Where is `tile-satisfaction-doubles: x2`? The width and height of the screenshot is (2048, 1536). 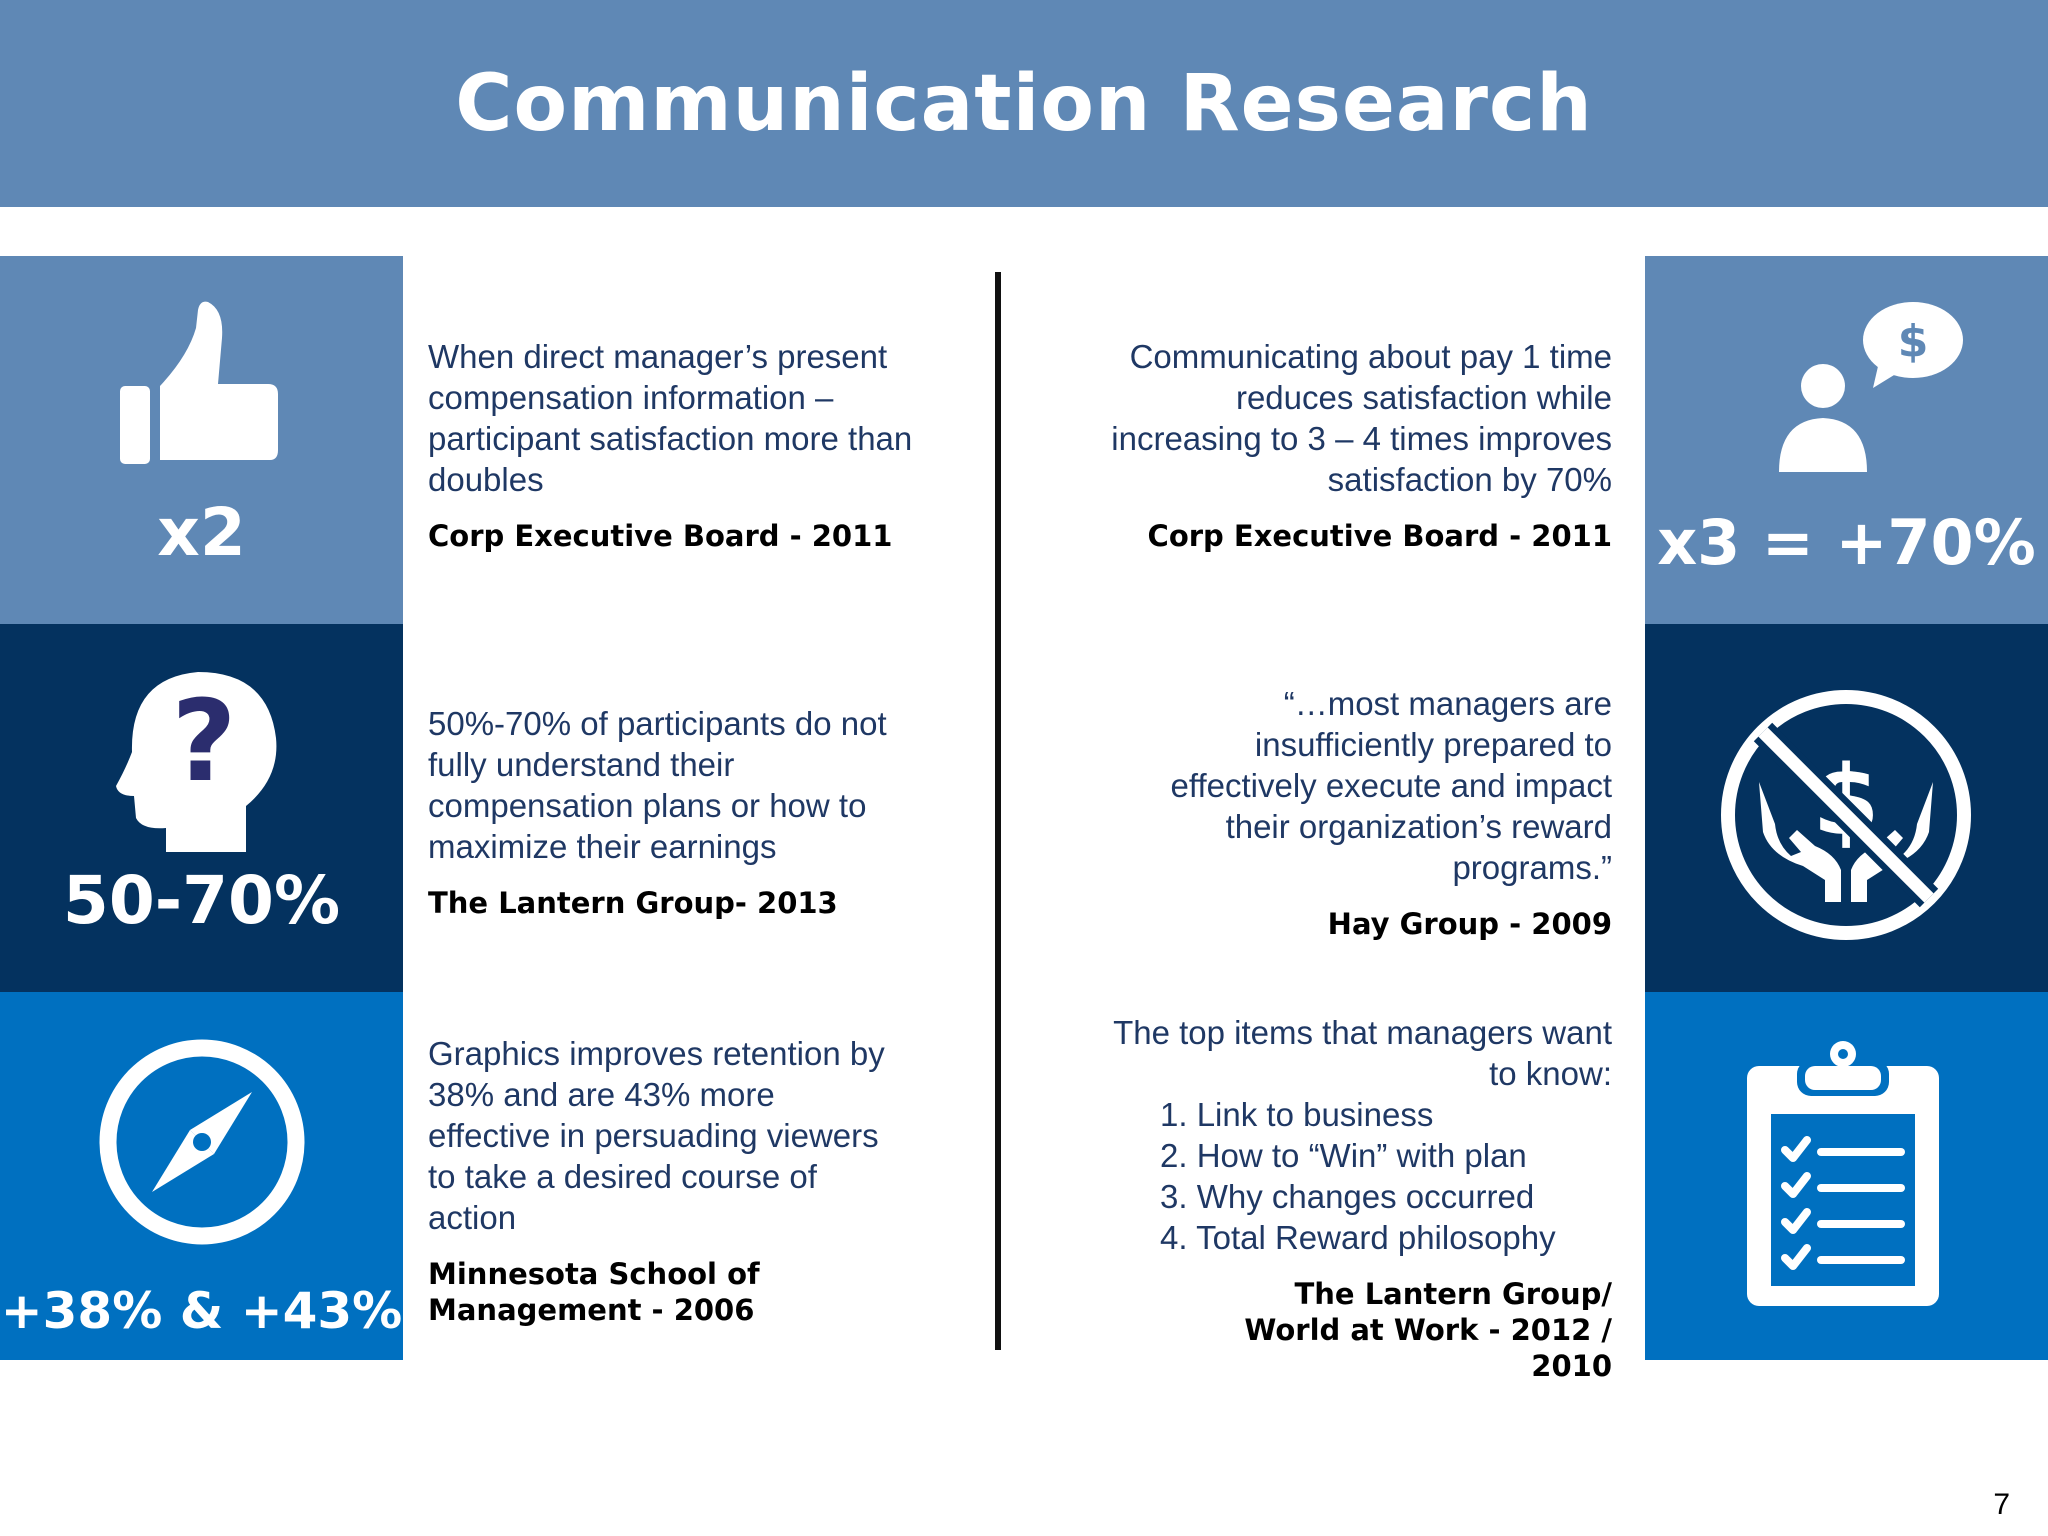 tile-satisfaction-doubles: x2 is located at coordinates (201, 440).